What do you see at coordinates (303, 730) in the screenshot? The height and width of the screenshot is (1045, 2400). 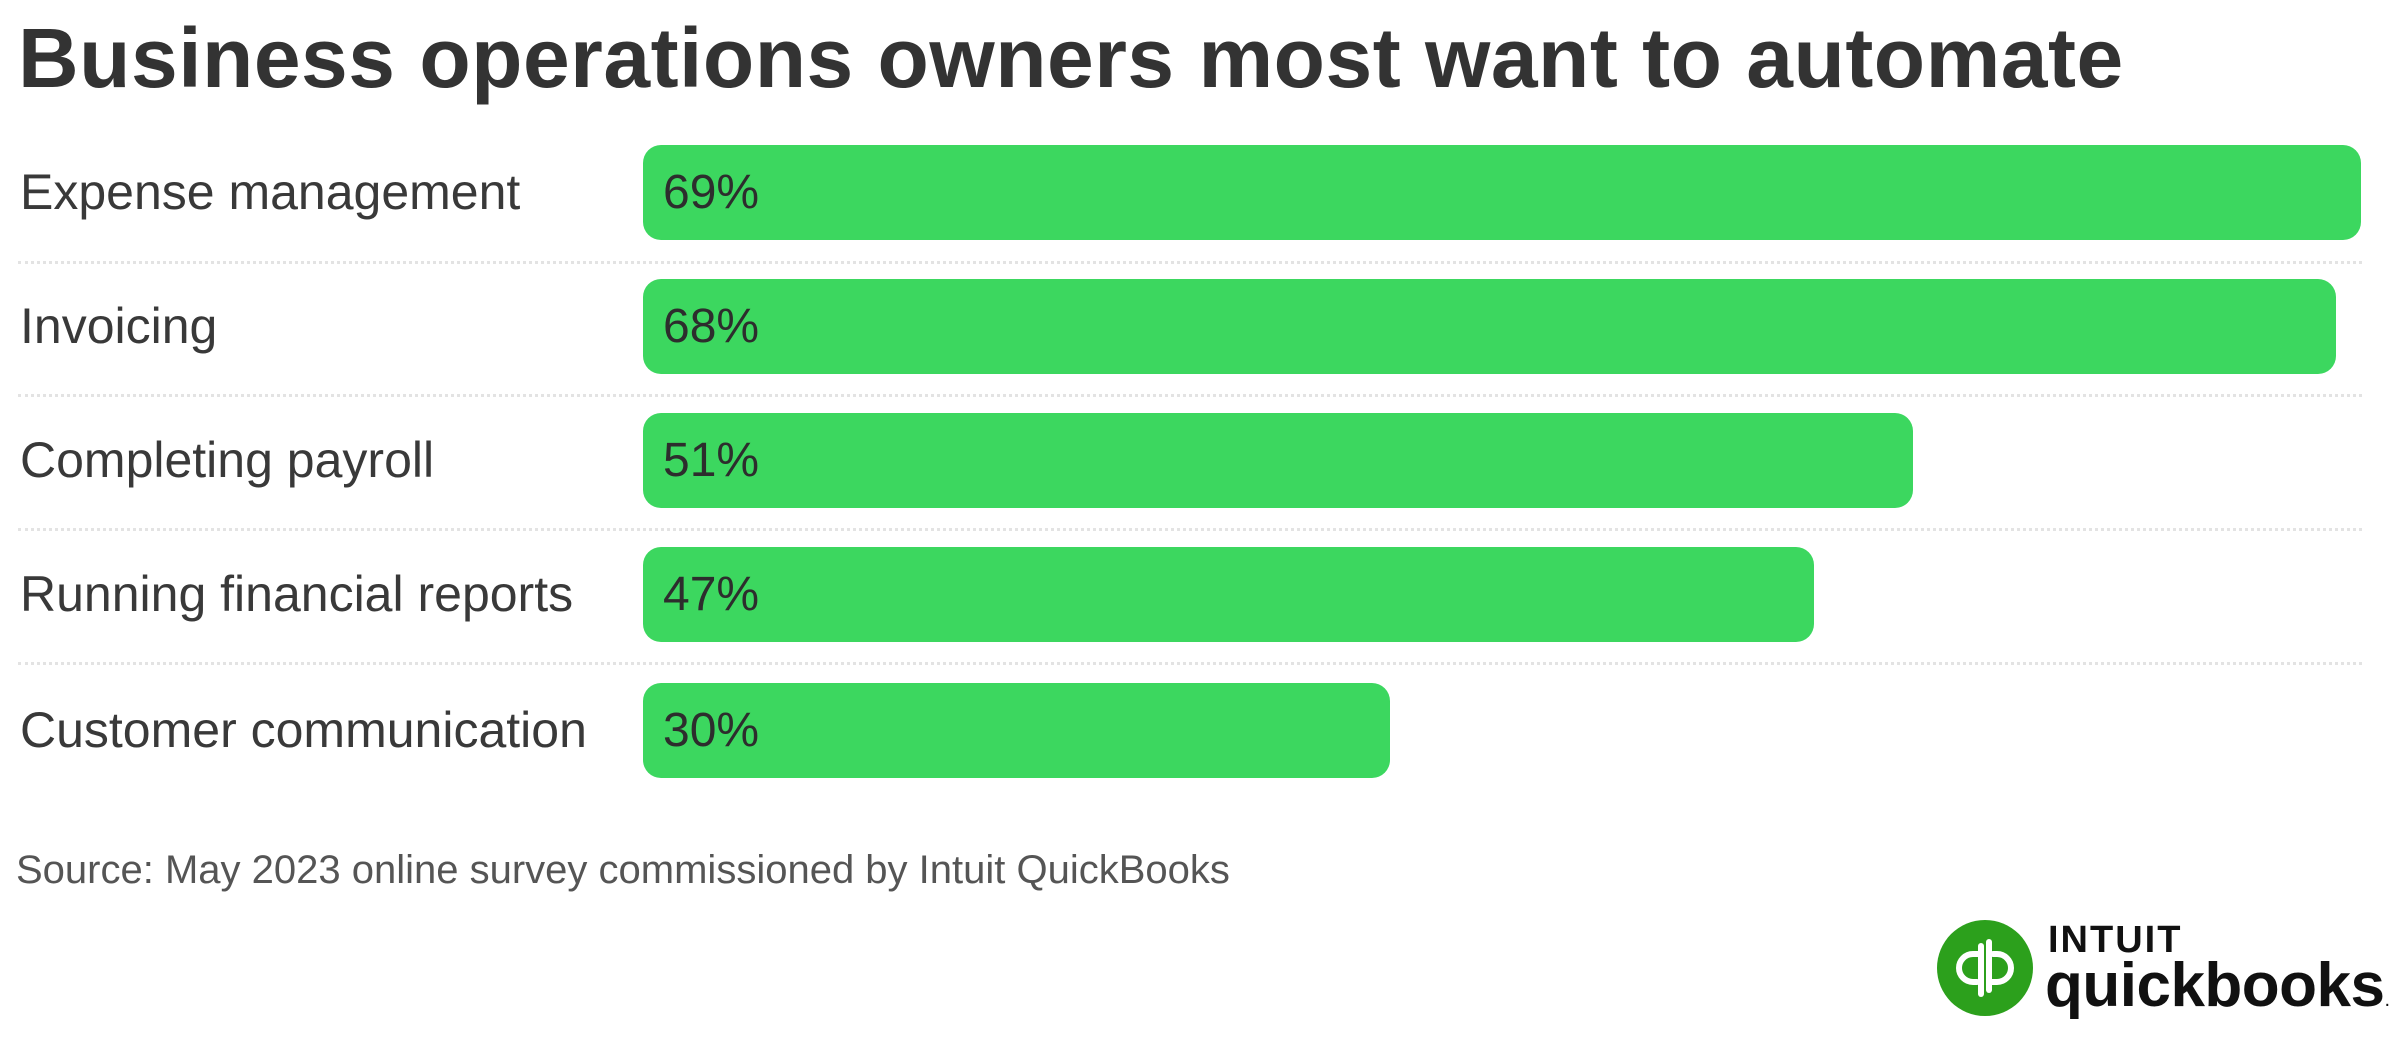 I see `category-label: Customer communication` at bounding box center [303, 730].